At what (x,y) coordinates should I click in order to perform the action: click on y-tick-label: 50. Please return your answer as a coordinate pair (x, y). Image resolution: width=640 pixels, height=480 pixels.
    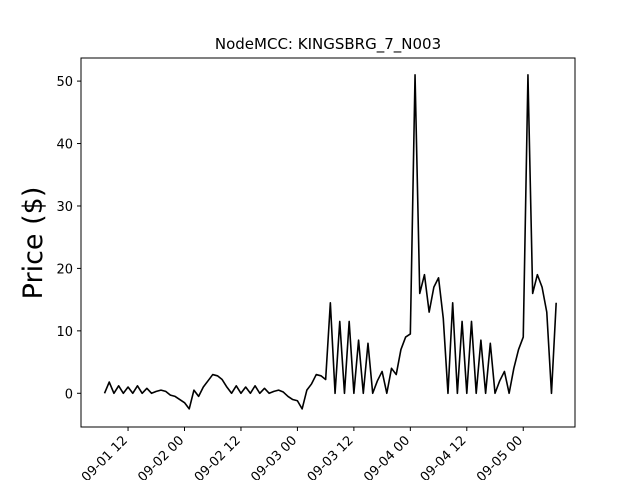
    Looking at the image, I should click on (64, 82).